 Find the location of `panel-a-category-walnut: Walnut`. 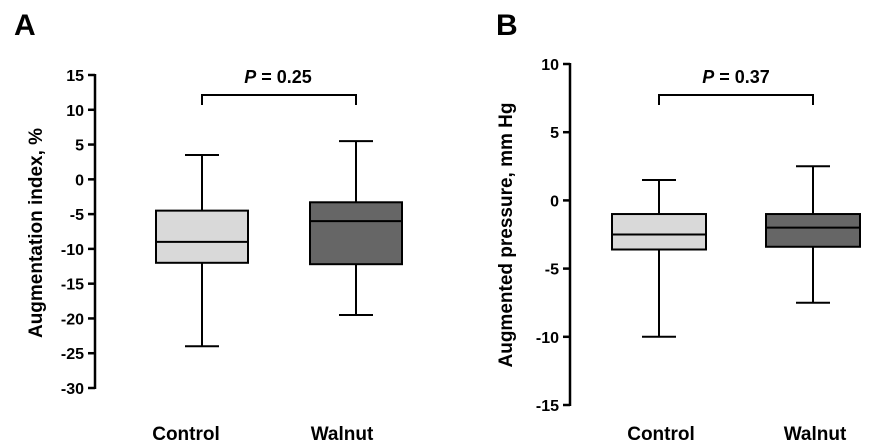

panel-a-category-walnut: Walnut is located at coordinates (342, 434).